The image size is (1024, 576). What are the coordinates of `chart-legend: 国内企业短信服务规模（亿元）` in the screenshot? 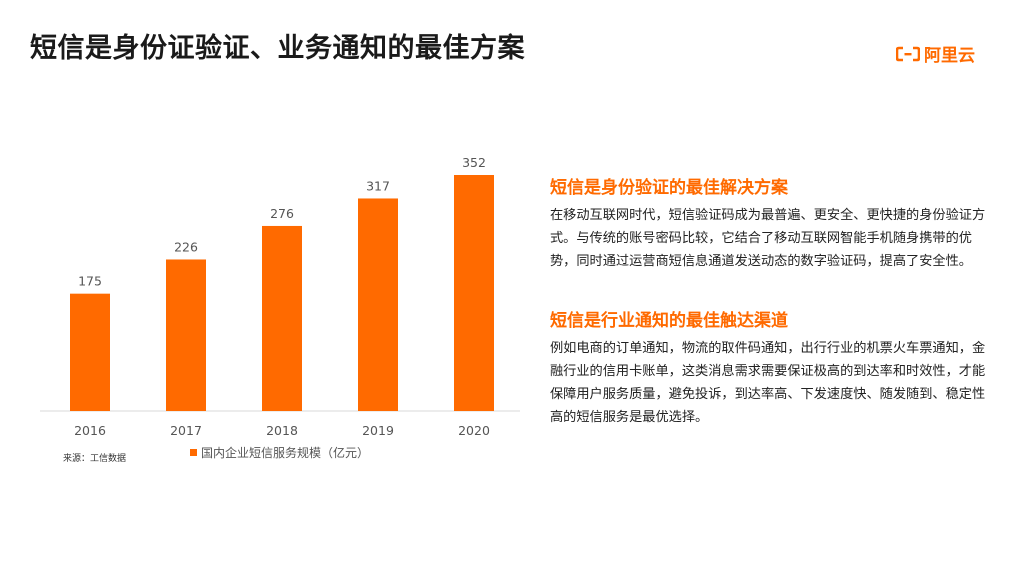 It's located at (279, 452).